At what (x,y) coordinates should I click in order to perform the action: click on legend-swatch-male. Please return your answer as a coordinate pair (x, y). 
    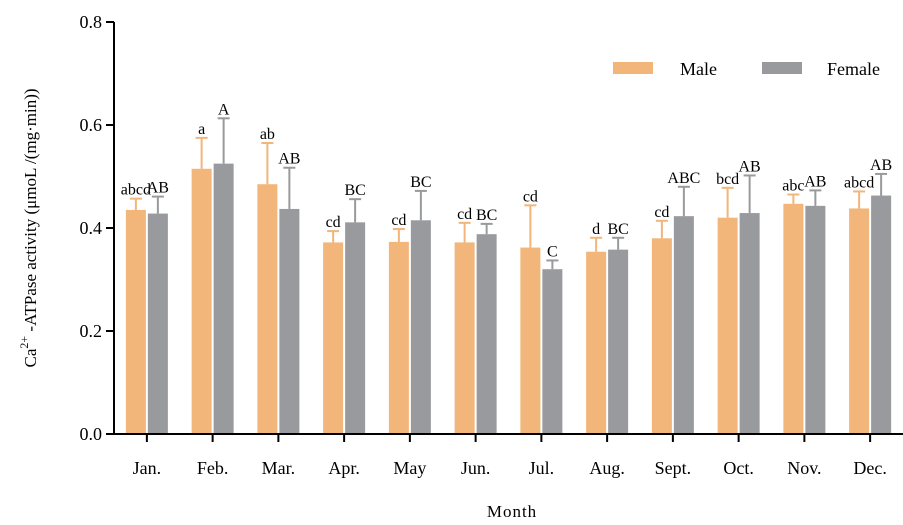
    Looking at the image, I should click on (633, 68).